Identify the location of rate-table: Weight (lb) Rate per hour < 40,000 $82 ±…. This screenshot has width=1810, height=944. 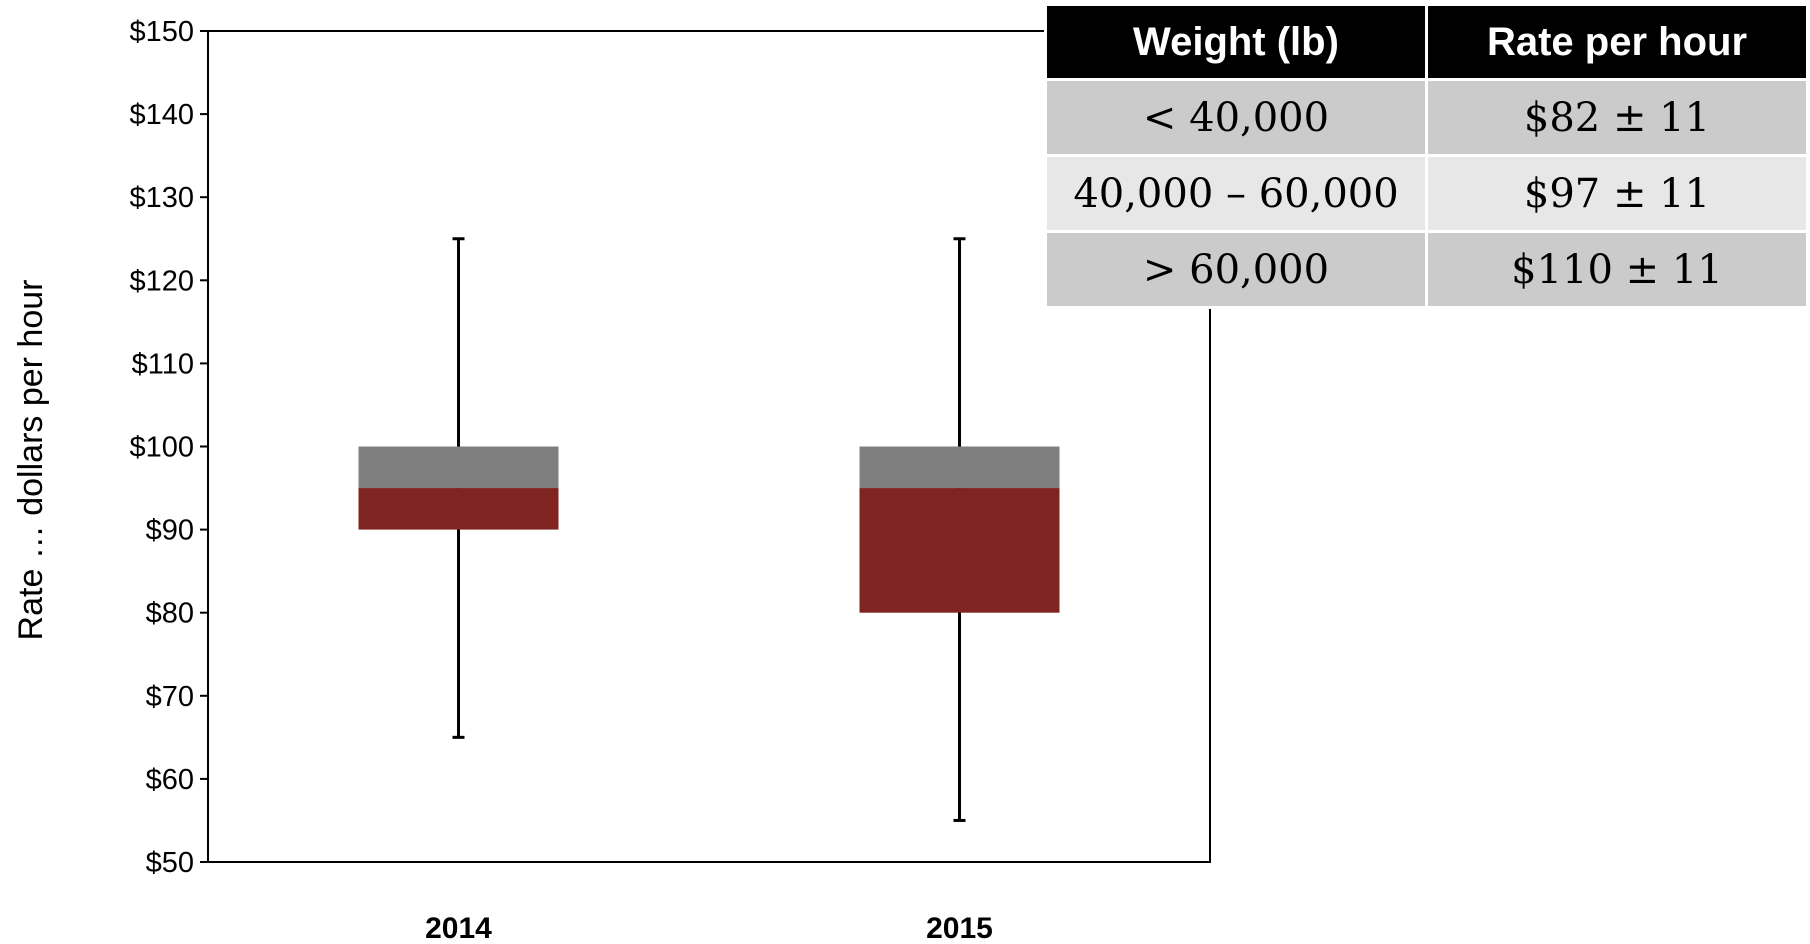
(1426, 156).